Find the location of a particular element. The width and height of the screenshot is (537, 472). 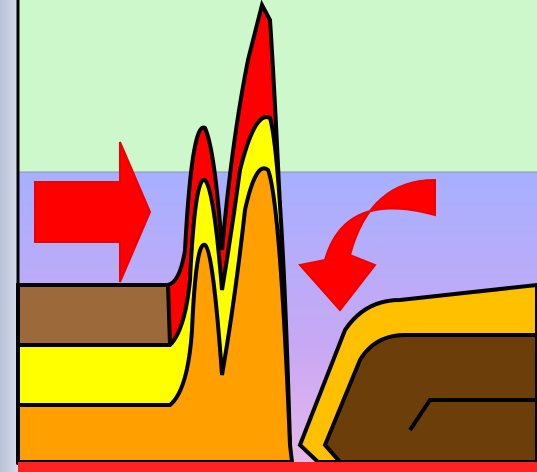

right-inner-line is located at coordinates (472, 415).